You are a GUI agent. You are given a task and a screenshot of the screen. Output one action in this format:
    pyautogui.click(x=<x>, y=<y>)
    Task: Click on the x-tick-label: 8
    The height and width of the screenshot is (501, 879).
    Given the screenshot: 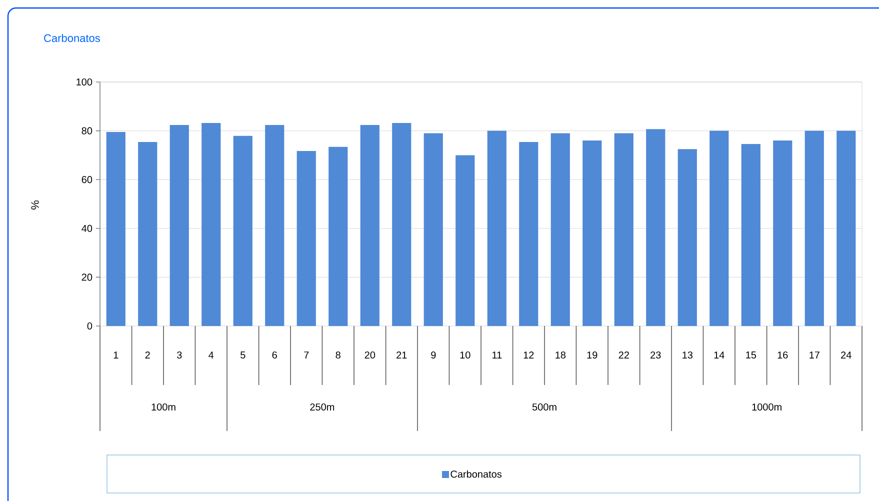 What is the action you would take?
    pyautogui.click(x=338, y=355)
    